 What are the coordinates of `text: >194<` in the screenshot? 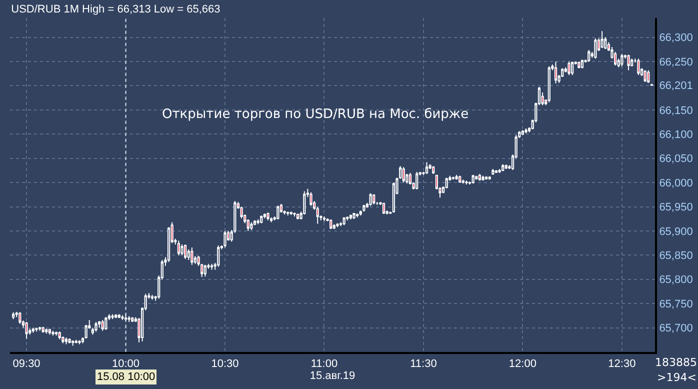 It's located at (676, 377).